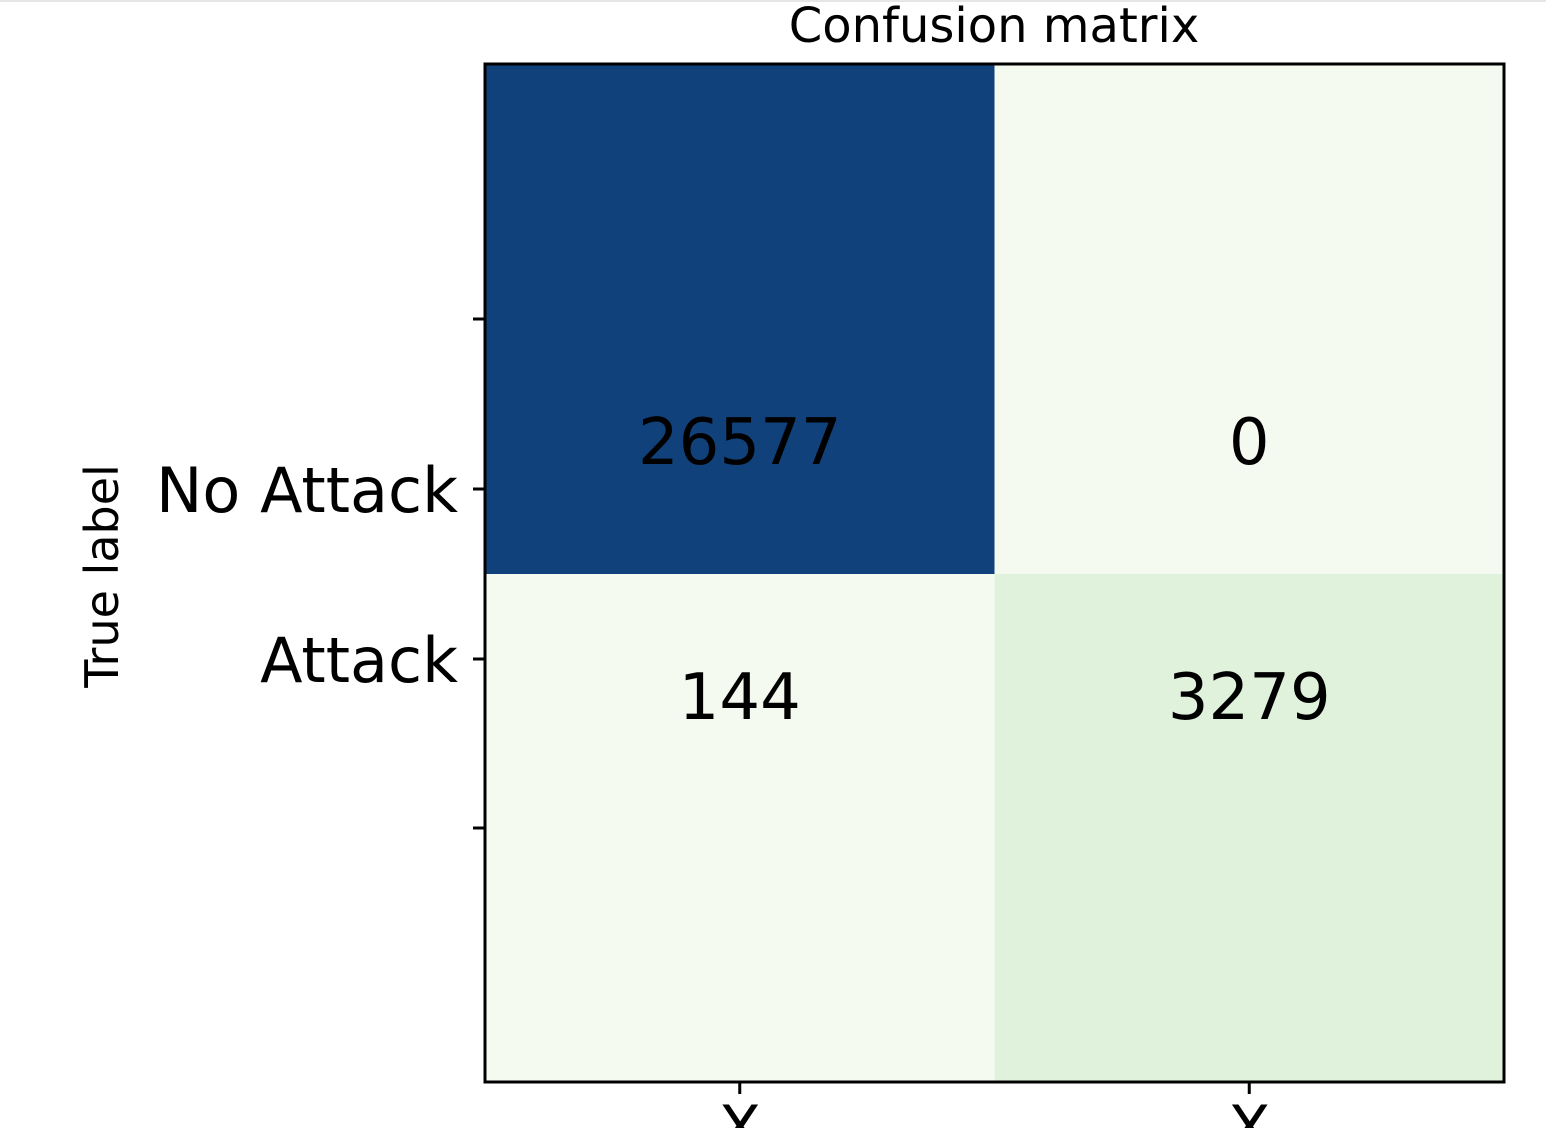 This screenshot has width=1546, height=1132. I want to click on heatmap-cell-r0-c0, so click(740, 319).